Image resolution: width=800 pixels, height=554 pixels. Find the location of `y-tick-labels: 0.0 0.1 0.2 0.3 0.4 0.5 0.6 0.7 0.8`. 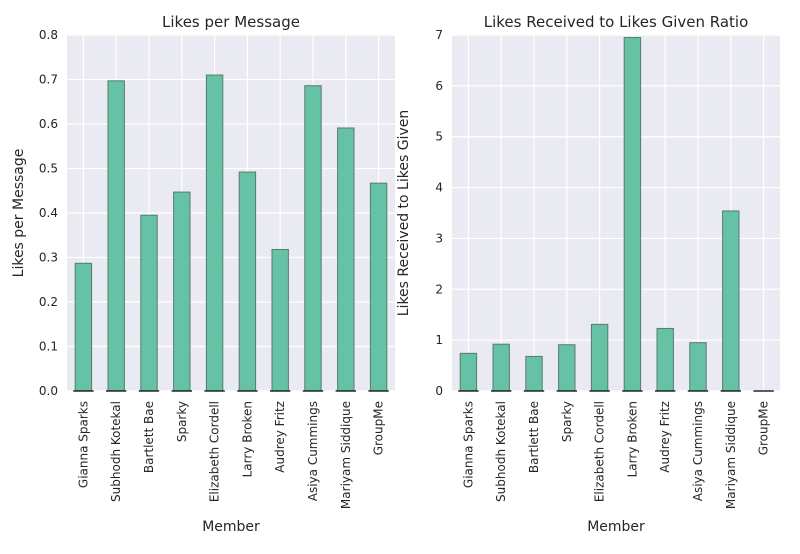

y-tick-labels: 0.0 0.1 0.2 0.3 0.4 0.5 0.6 0.7 0.8 is located at coordinates (48, 213).